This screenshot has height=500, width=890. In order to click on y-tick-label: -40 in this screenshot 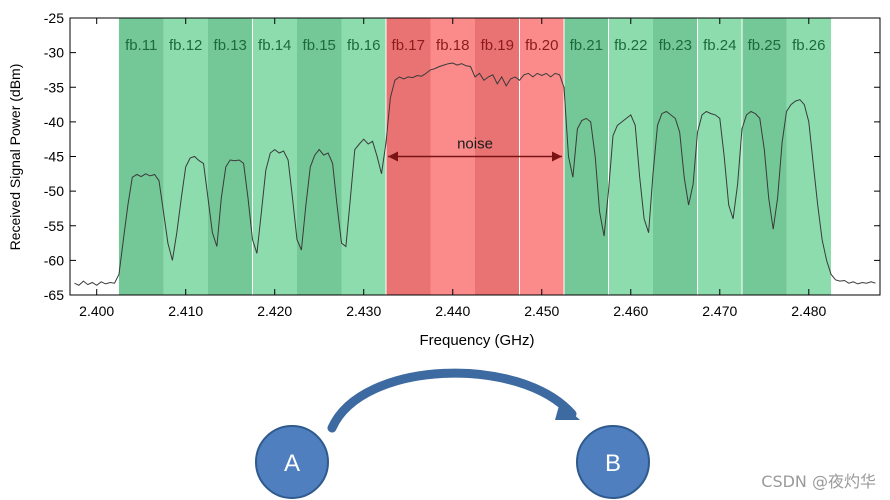, I will do `click(54, 122)`.